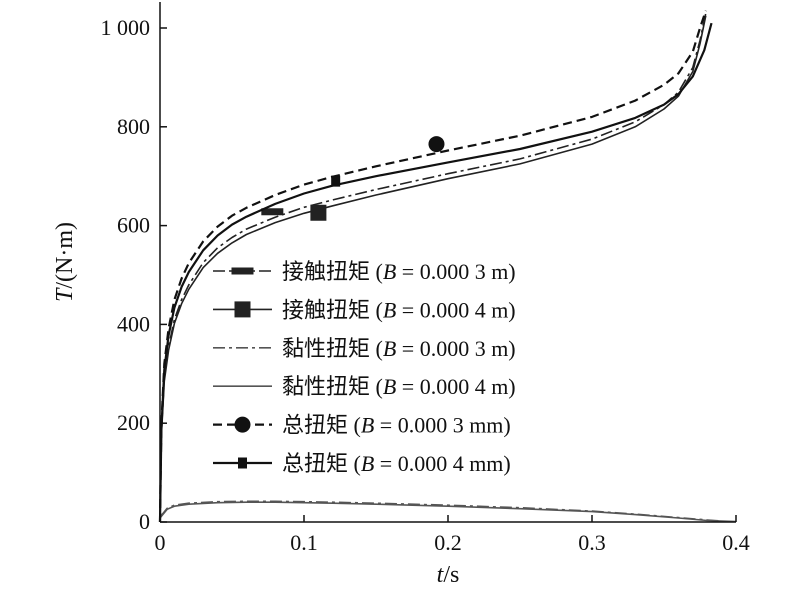 This screenshot has width=800, height=589. I want to click on y-axis-title: T/(N·m), so click(65, 262).